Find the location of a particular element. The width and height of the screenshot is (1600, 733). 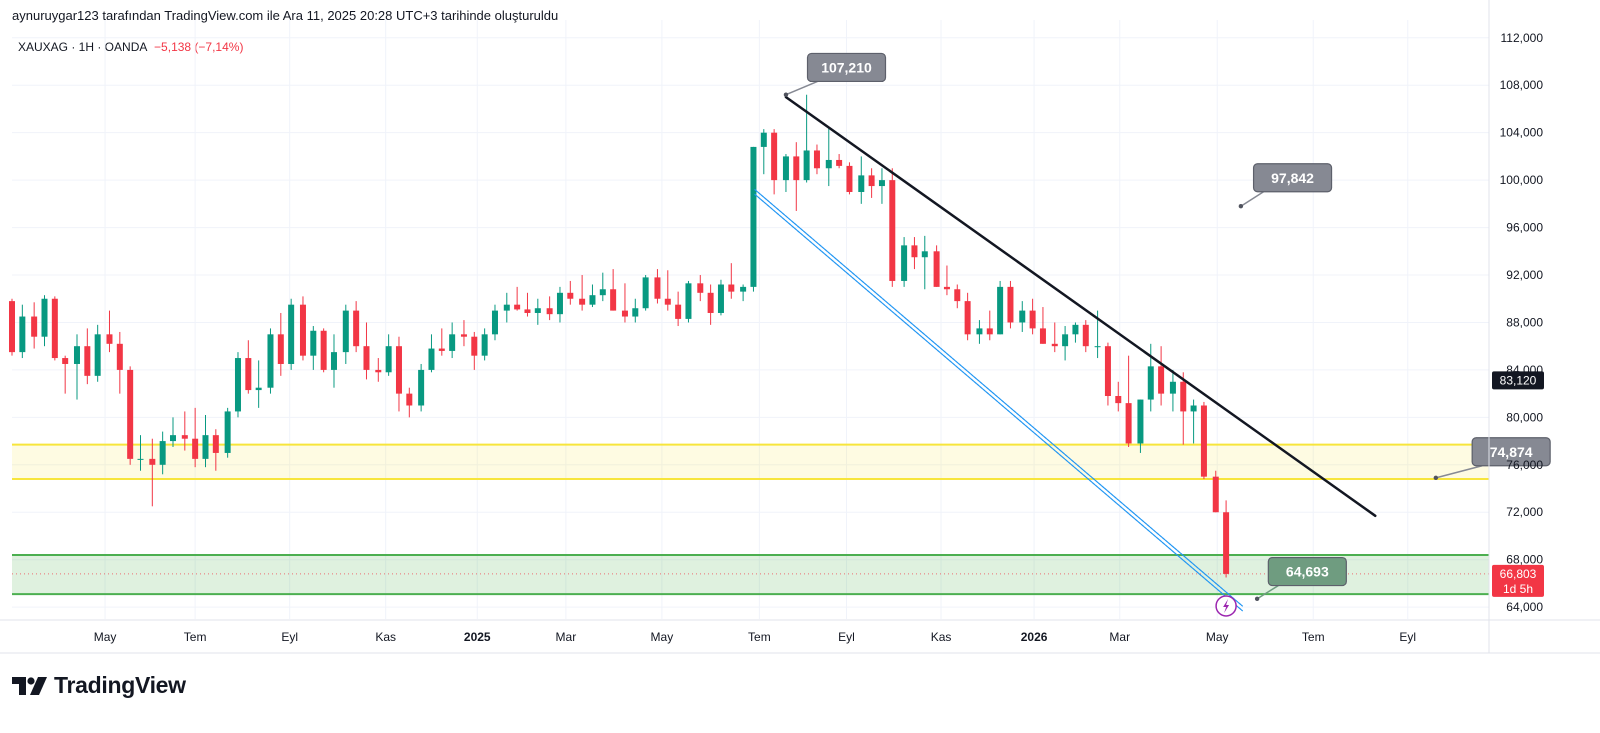

y-tick-label: 104,000 is located at coordinates (1522, 133).